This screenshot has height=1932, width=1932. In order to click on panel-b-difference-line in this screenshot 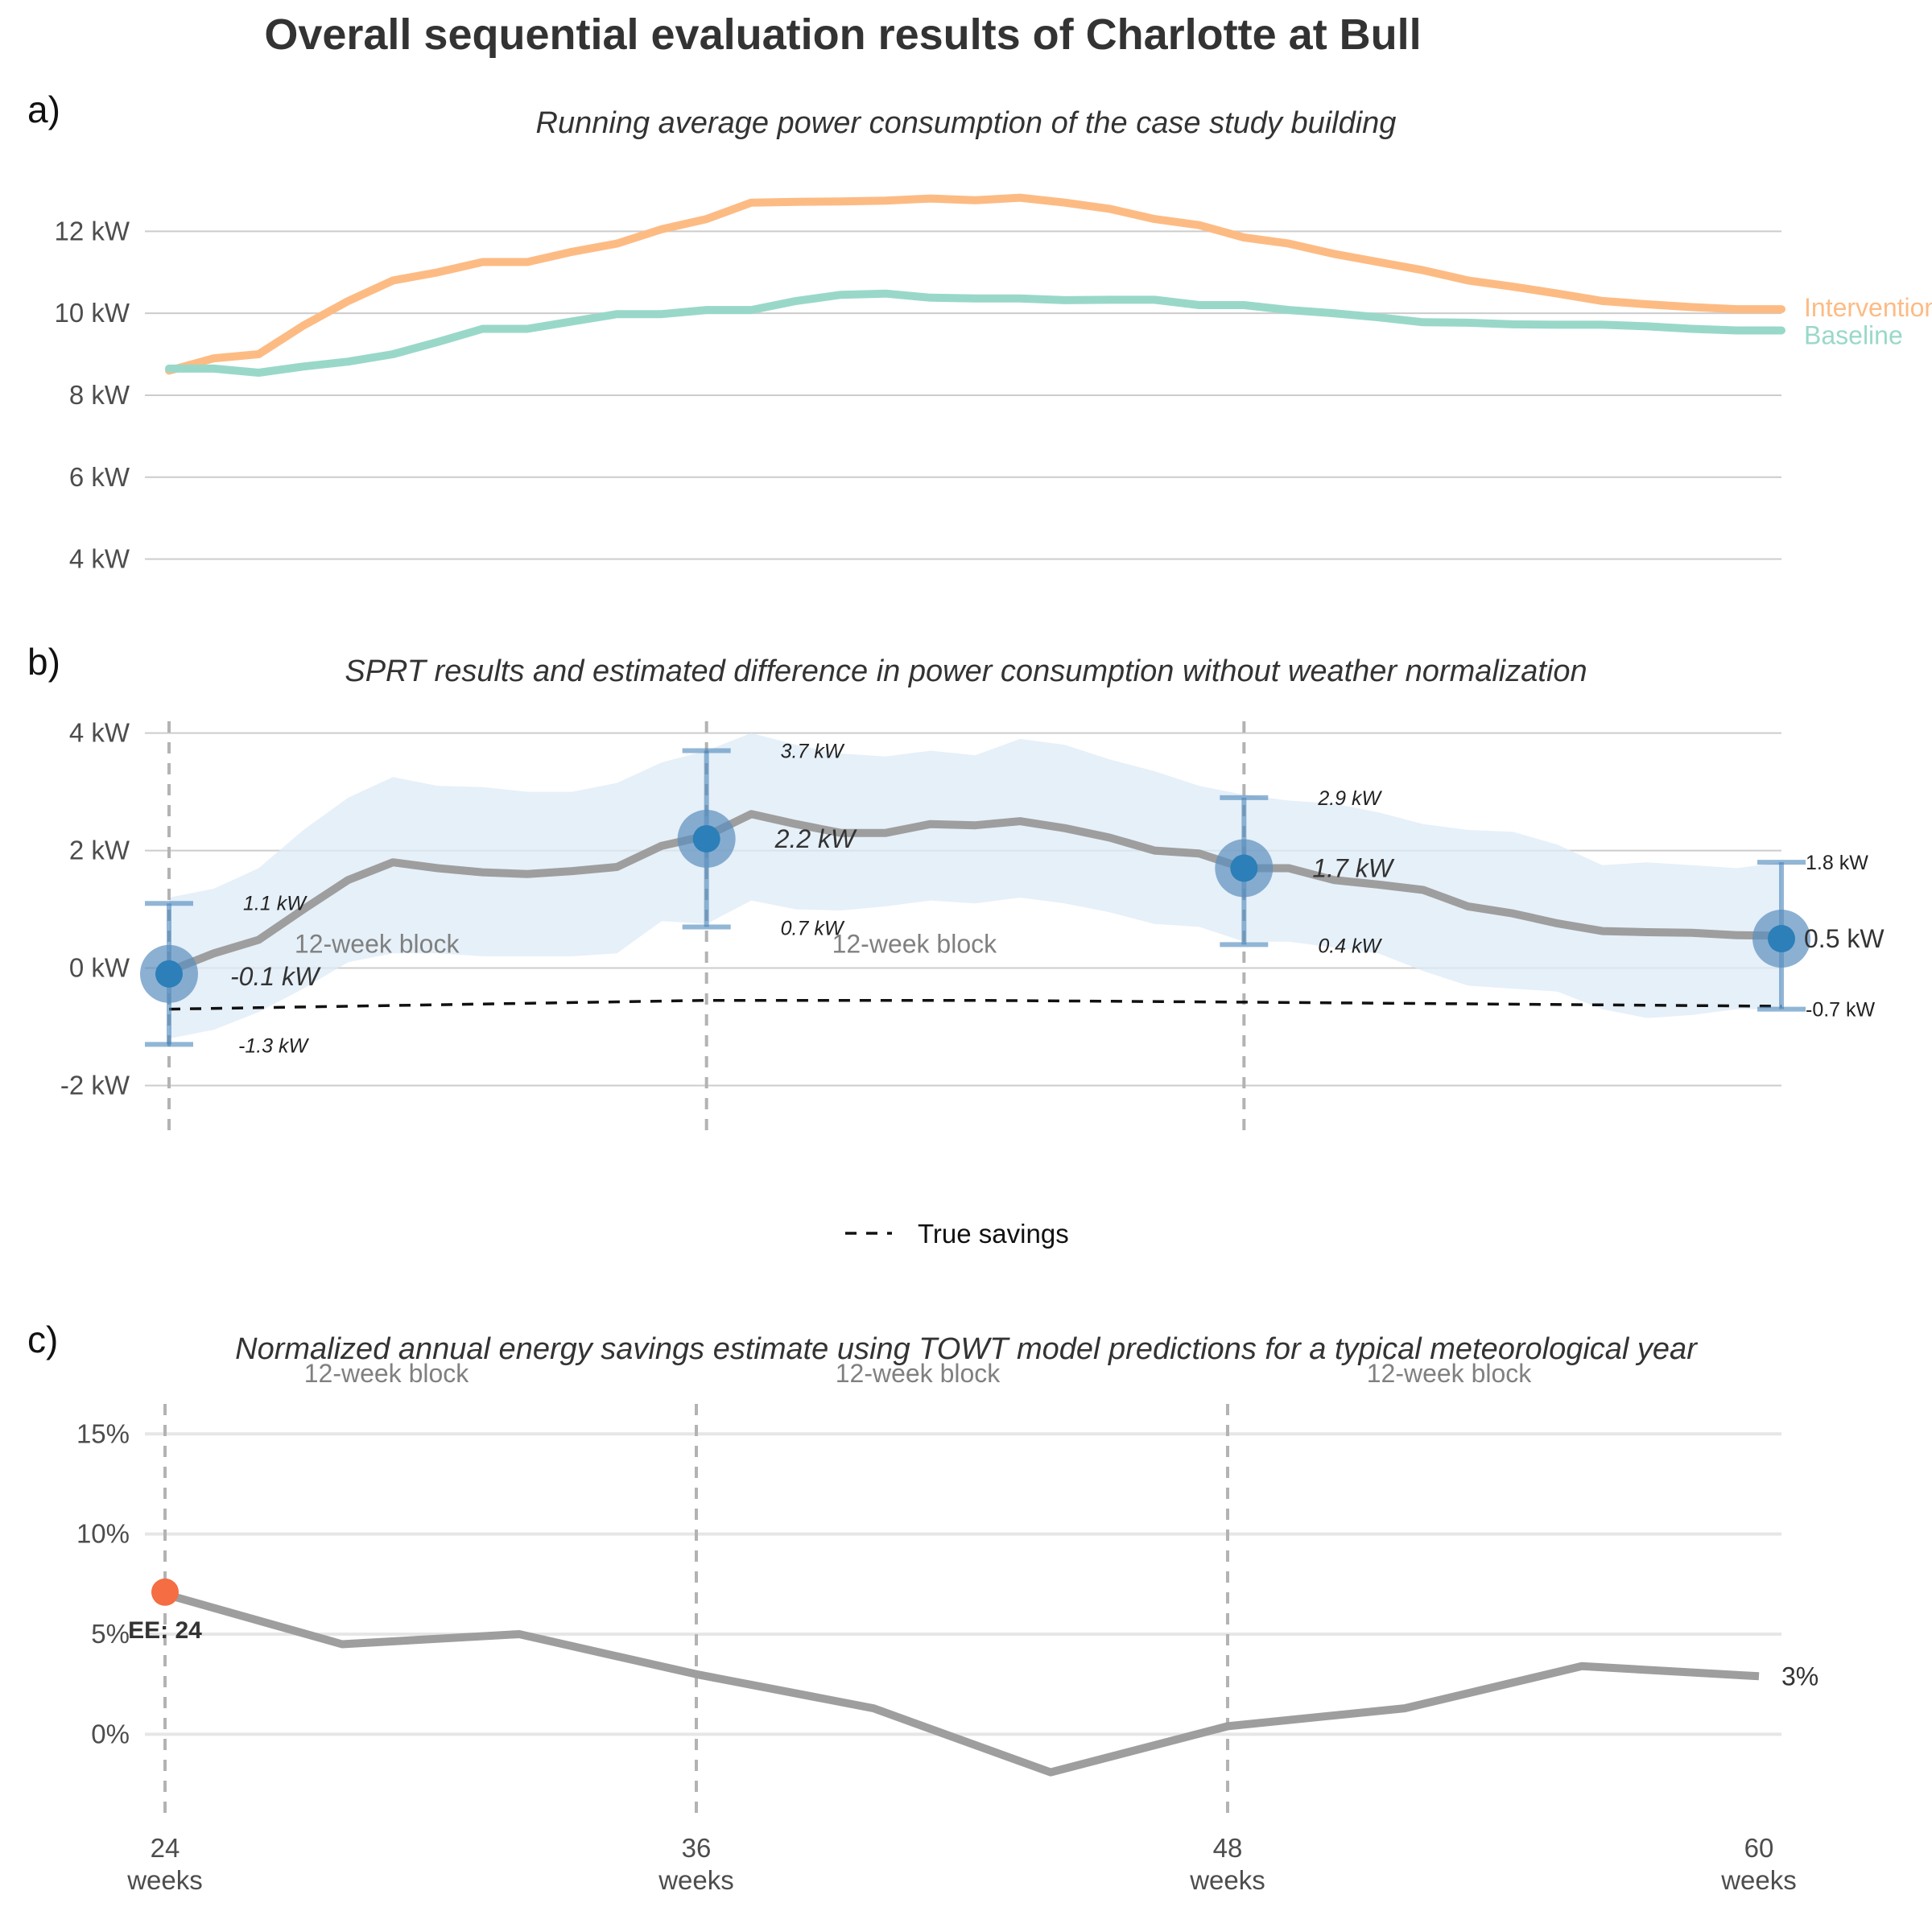, I will do `click(974, 892)`.